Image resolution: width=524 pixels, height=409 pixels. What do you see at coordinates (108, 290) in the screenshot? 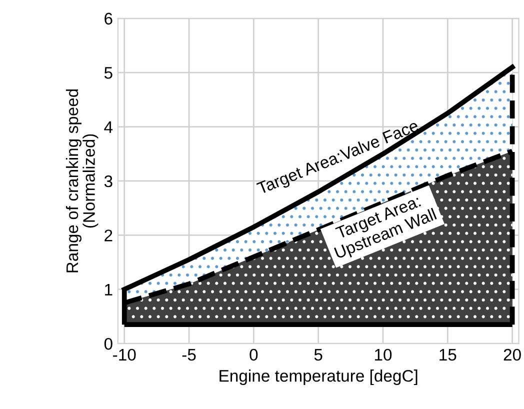
I see `y-tick-label: 1` at bounding box center [108, 290].